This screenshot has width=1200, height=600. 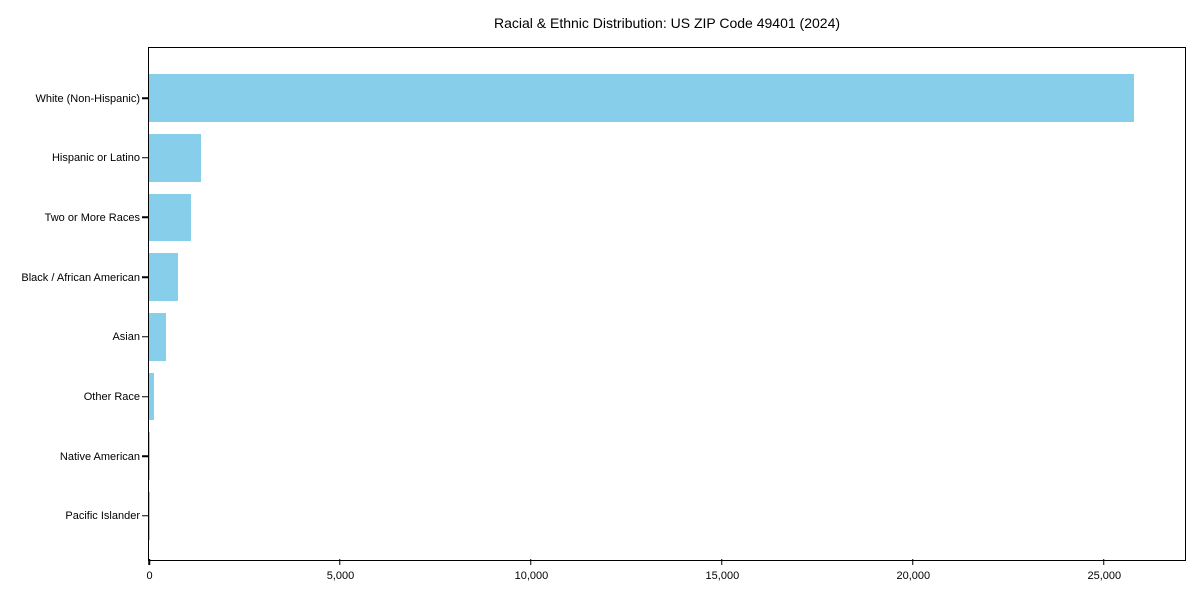 I want to click on y-axis-label-two-or-more-races: Two or More Races, so click(x=92, y=217).